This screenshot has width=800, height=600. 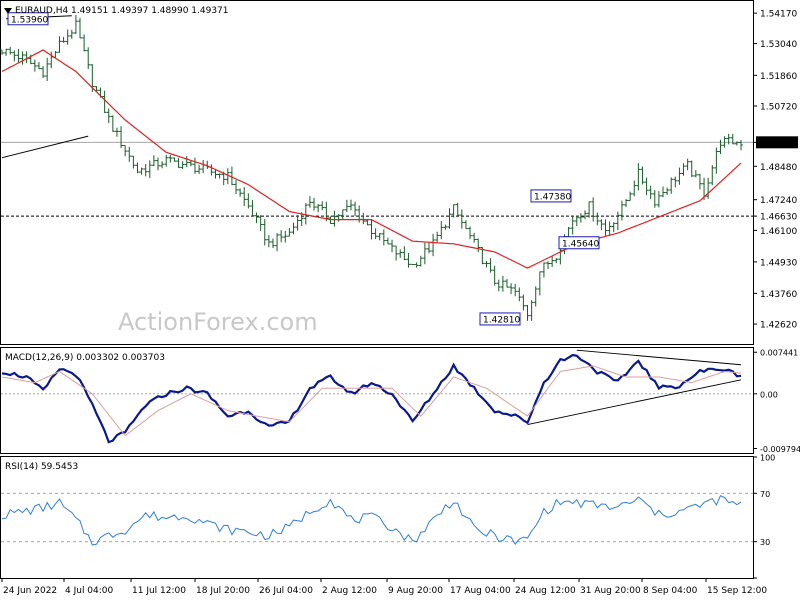 I want to click on macd-tick-label: 0.007441, so click(x=779, y=353).